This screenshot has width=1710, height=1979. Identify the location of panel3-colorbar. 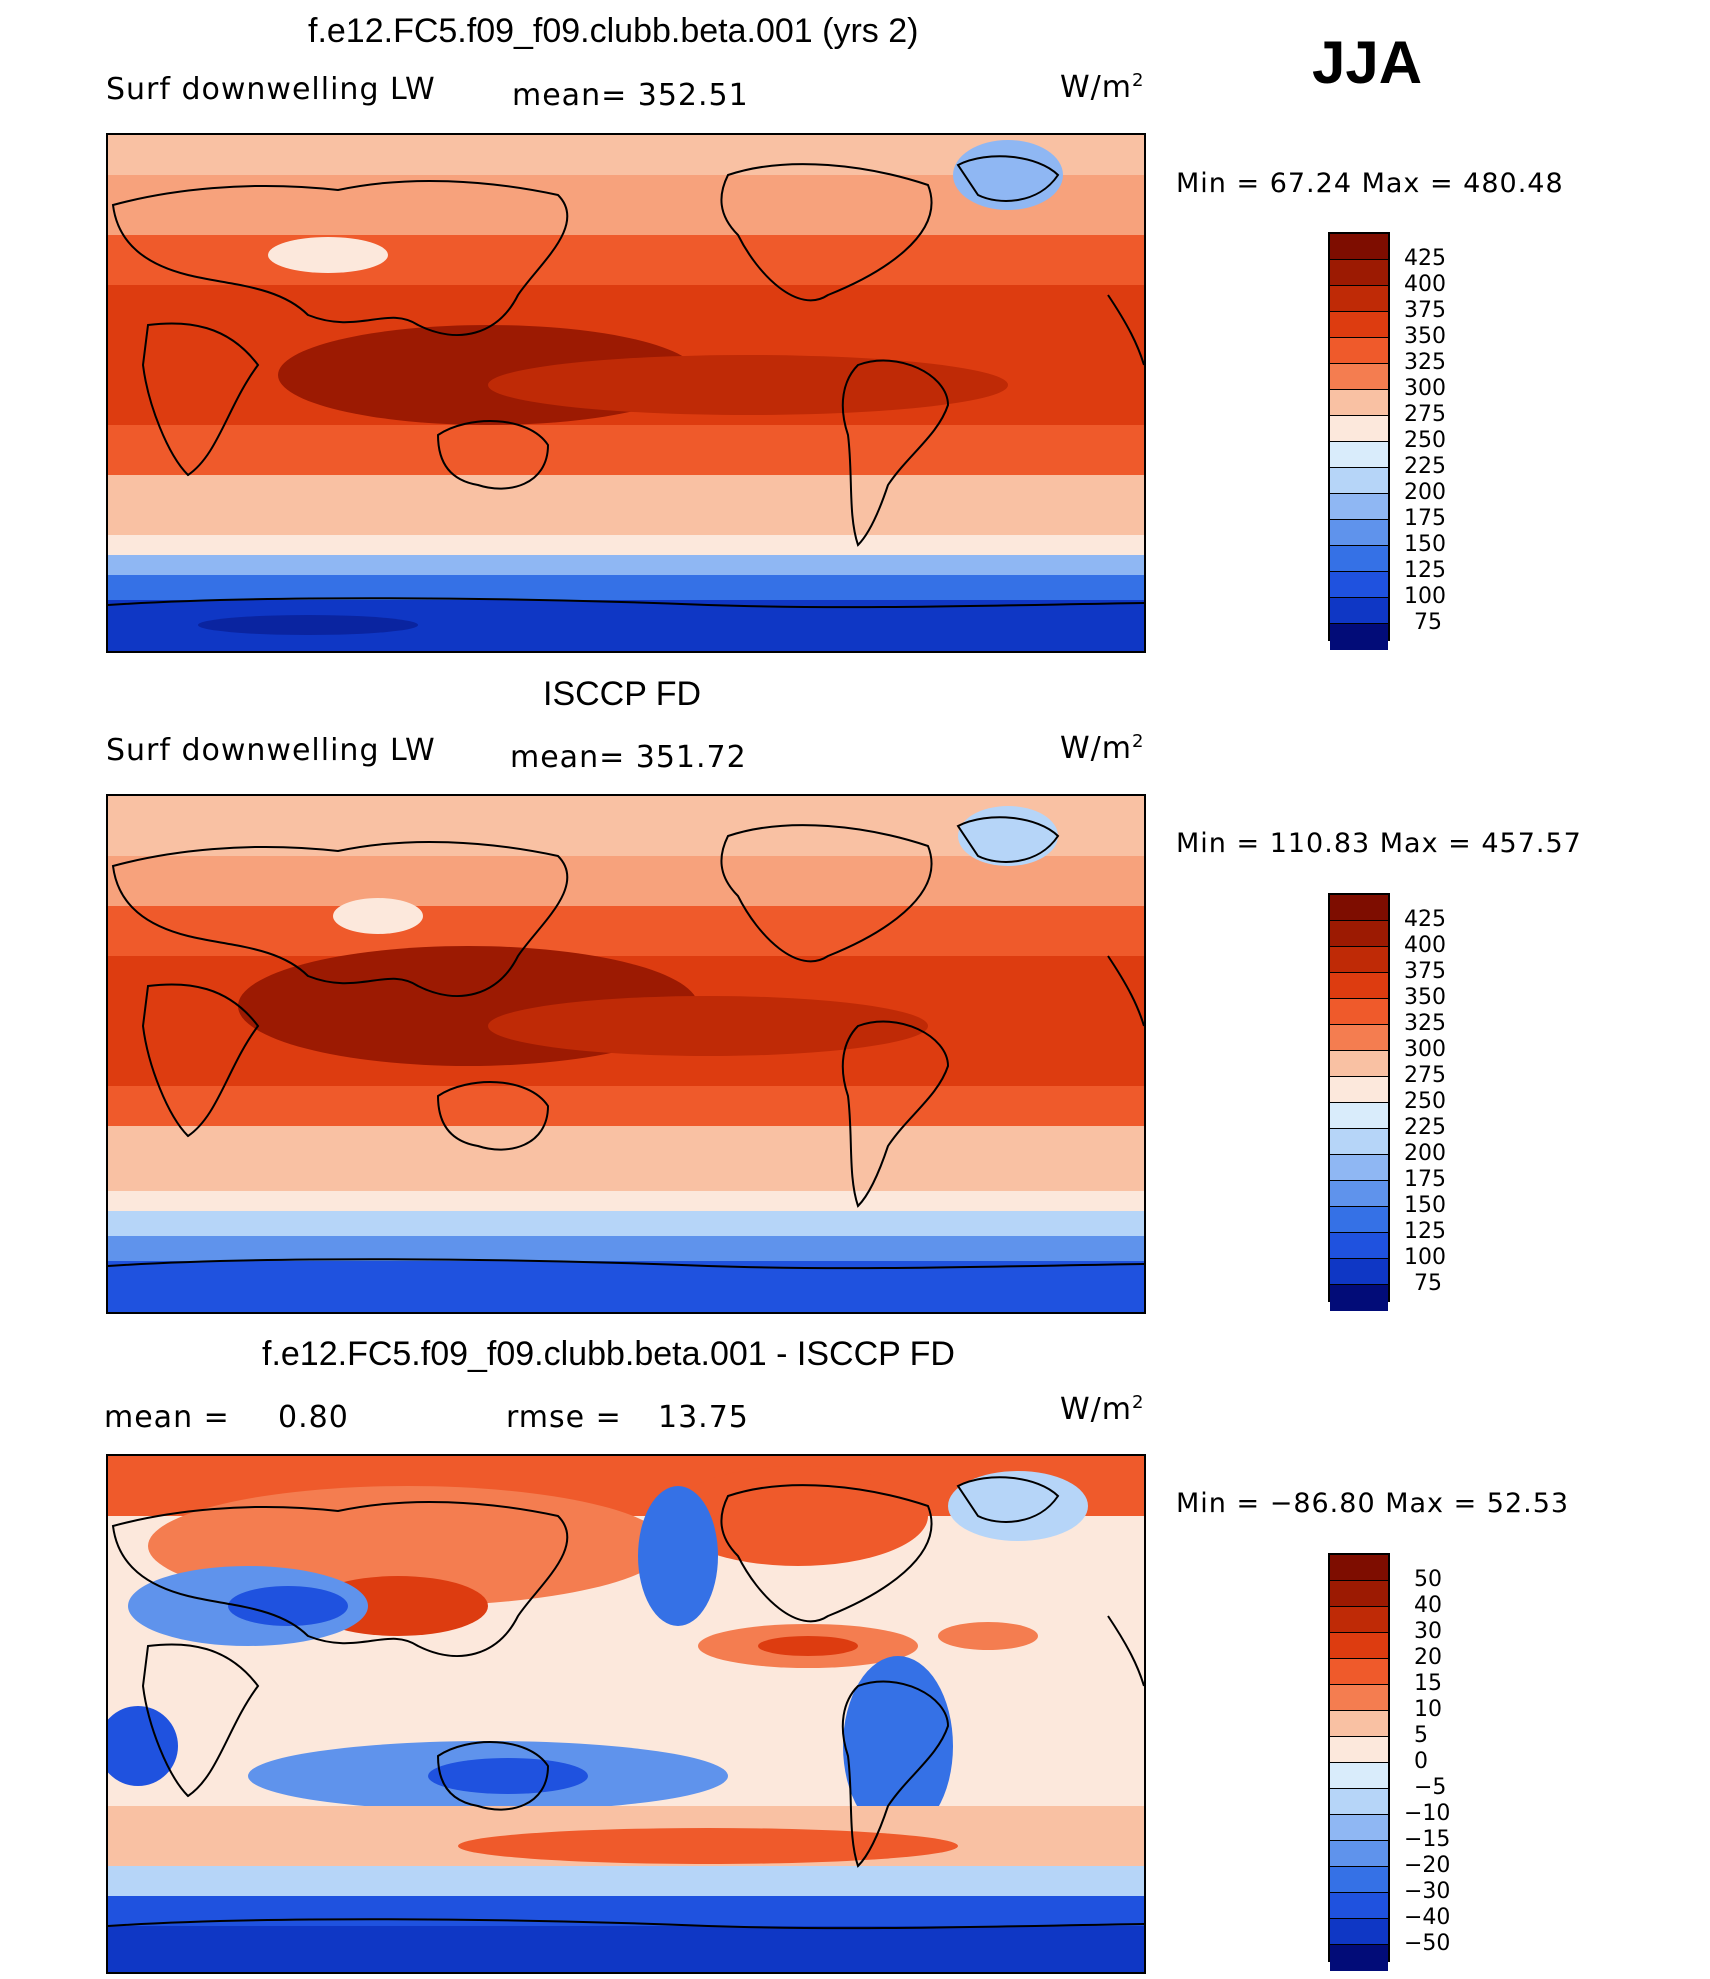
(1359, 1762).